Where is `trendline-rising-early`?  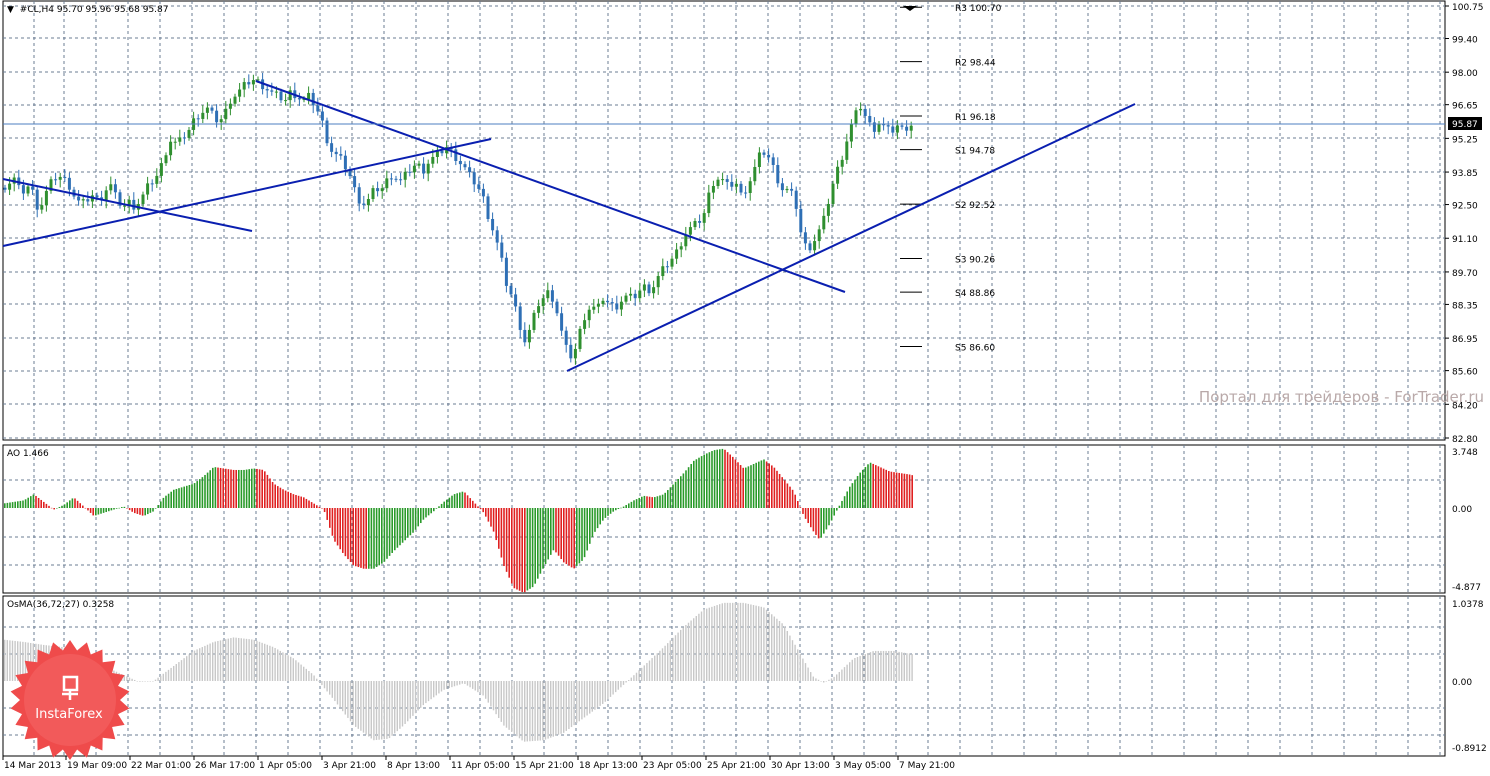
trendline-rising-early is located at coordinates (247, 192).